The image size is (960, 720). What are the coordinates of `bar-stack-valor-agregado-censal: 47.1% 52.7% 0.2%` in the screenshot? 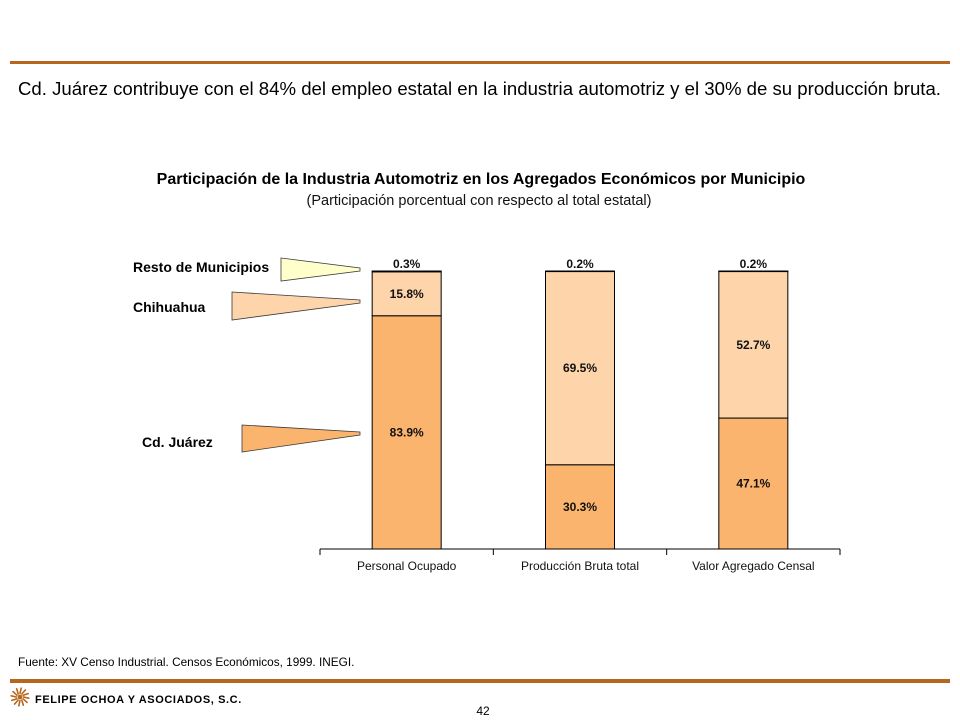 It's located at (753, 403).